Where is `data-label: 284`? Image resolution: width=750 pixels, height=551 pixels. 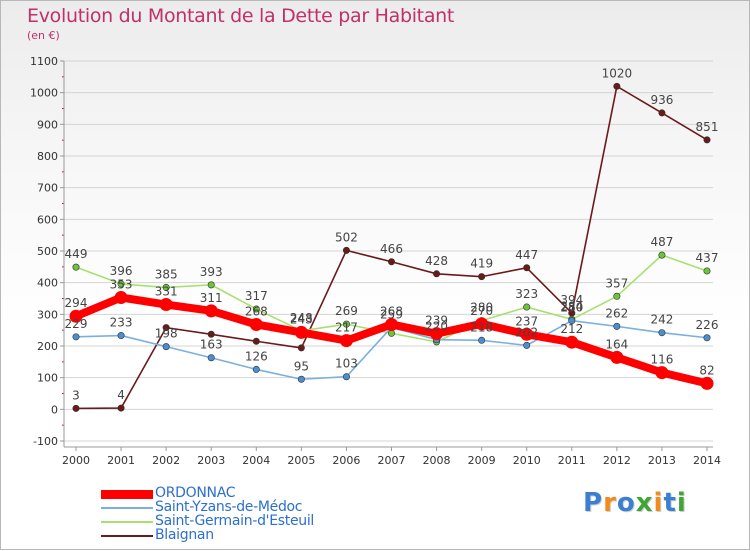 data-label: 284 is located at coordinates (571, 306).